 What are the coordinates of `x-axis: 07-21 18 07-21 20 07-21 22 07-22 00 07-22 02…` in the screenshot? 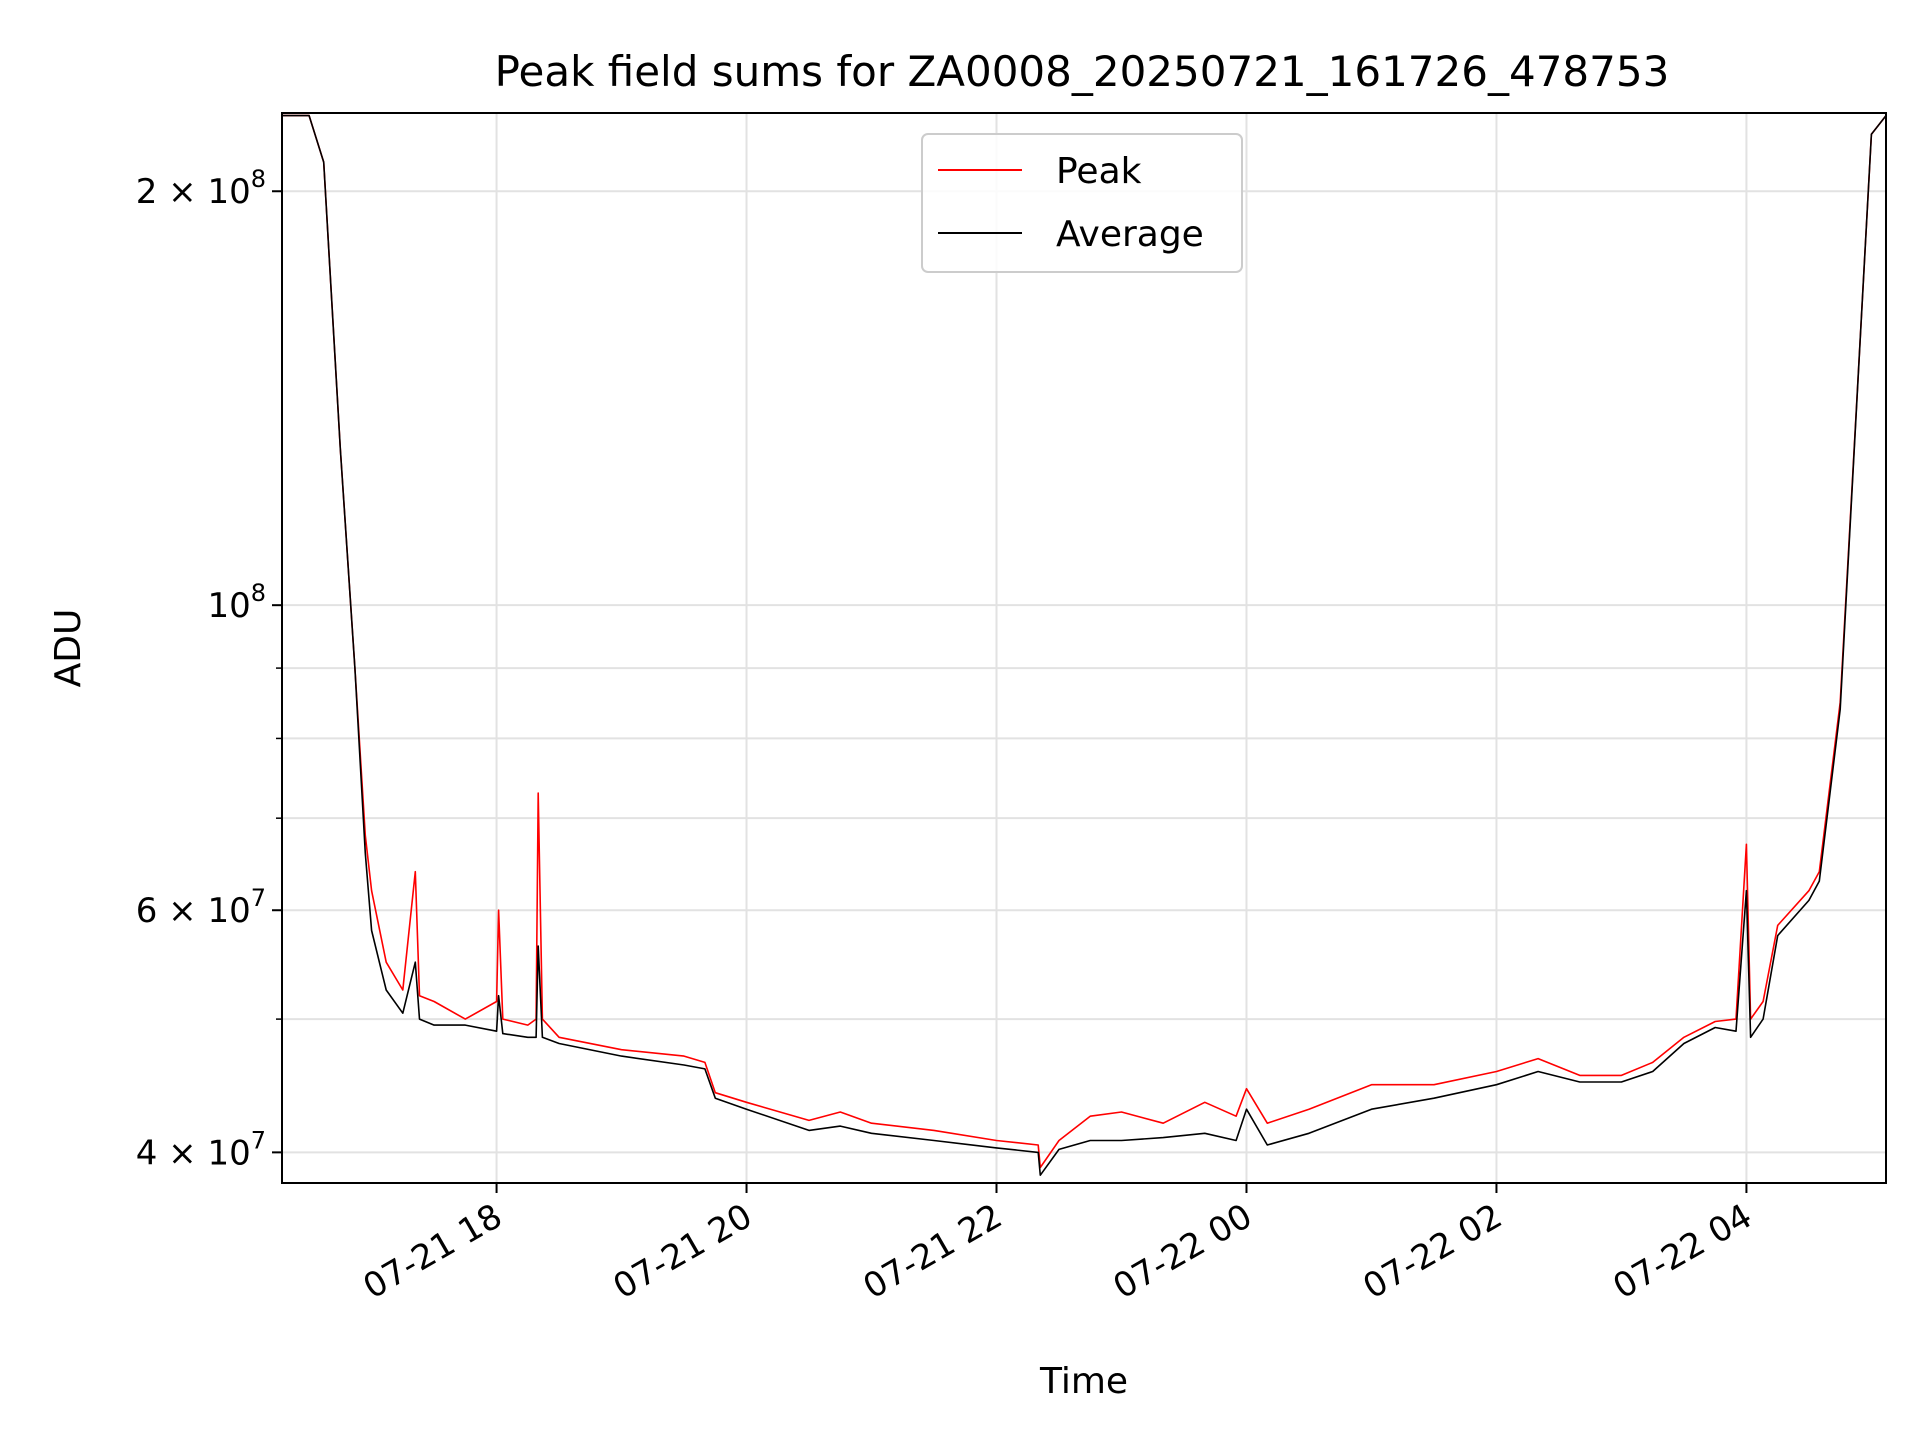 It's located at (1058, 1245).